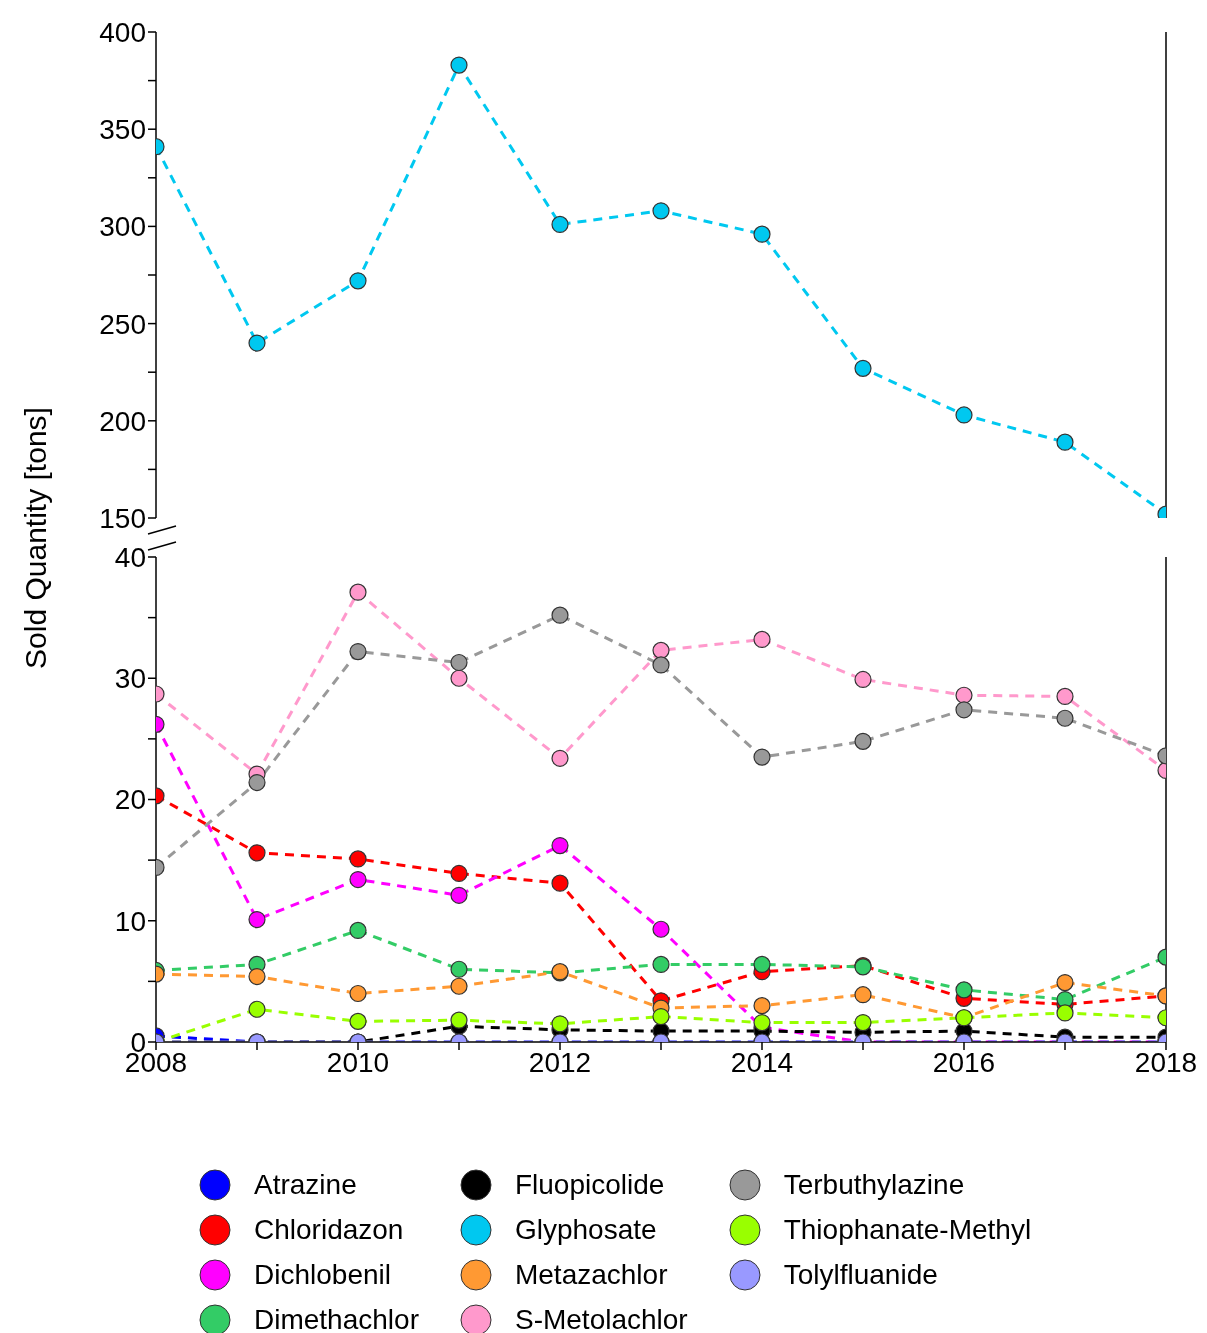 The width and height of the screenshot is (1207, 1333). What do you see at coordinates (358, 1062) in the screenshot?
I see `x-tick-label: 2010` at bounding box center [358, 1062].